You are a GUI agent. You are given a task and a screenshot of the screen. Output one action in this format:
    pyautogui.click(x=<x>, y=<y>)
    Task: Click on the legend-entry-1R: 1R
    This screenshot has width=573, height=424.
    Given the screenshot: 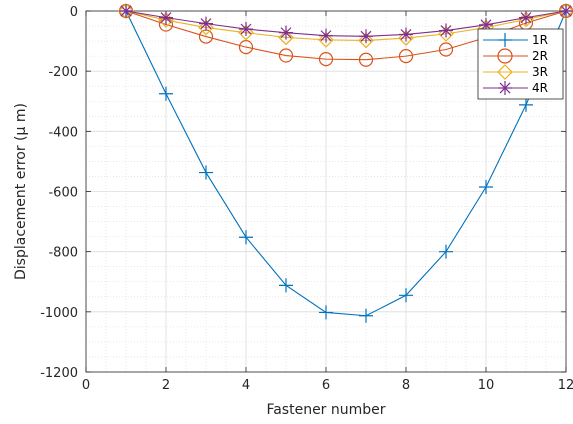 What is the action you would take?
    pyautogui.click(x=515, y=40)
    